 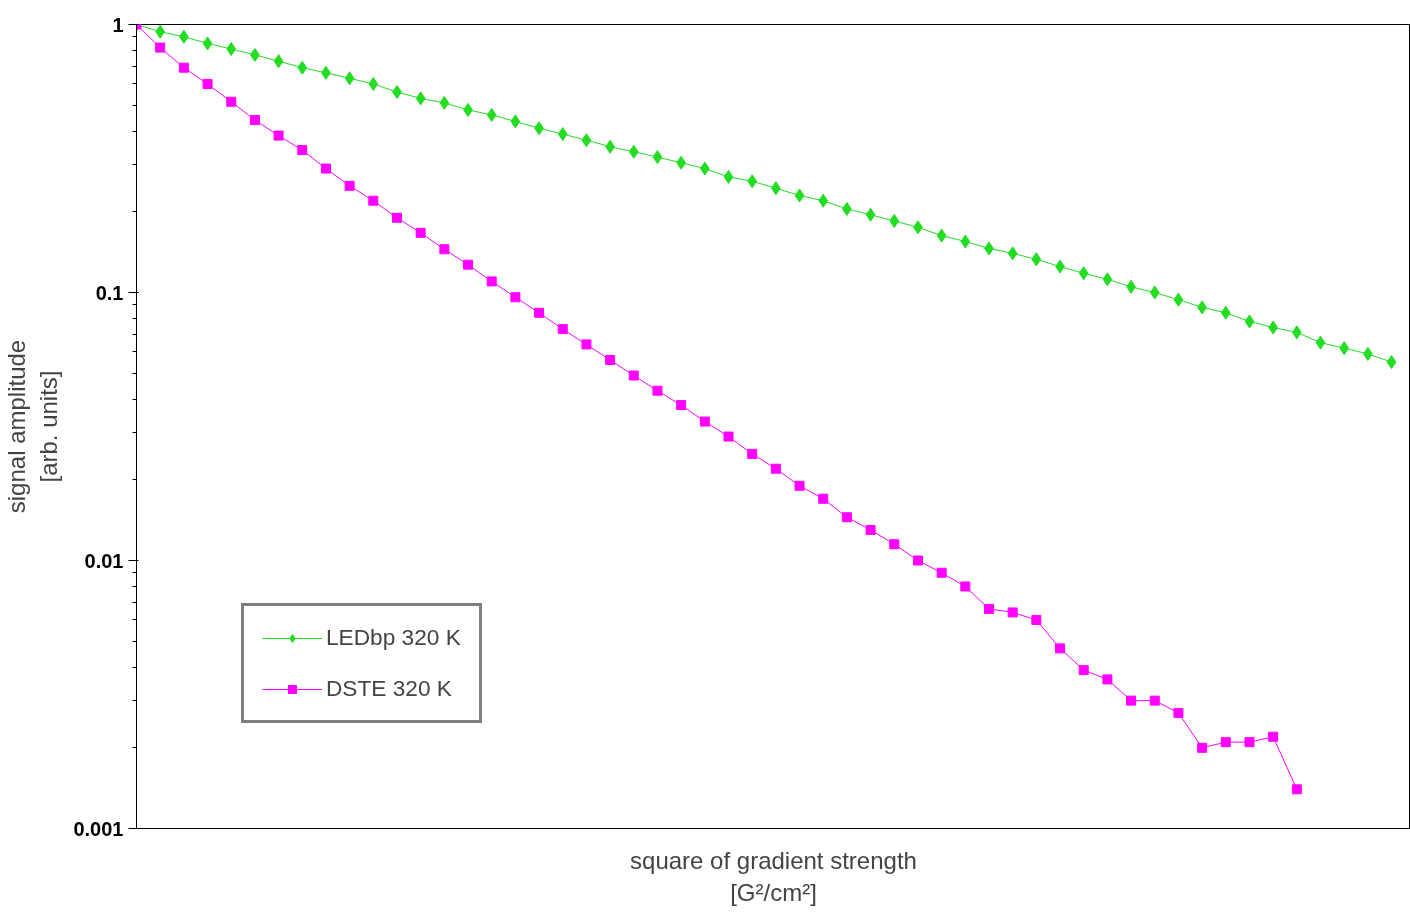 I want to click on y-axis-title: signal amplitude [arb. units], so click(x=33, y=426).